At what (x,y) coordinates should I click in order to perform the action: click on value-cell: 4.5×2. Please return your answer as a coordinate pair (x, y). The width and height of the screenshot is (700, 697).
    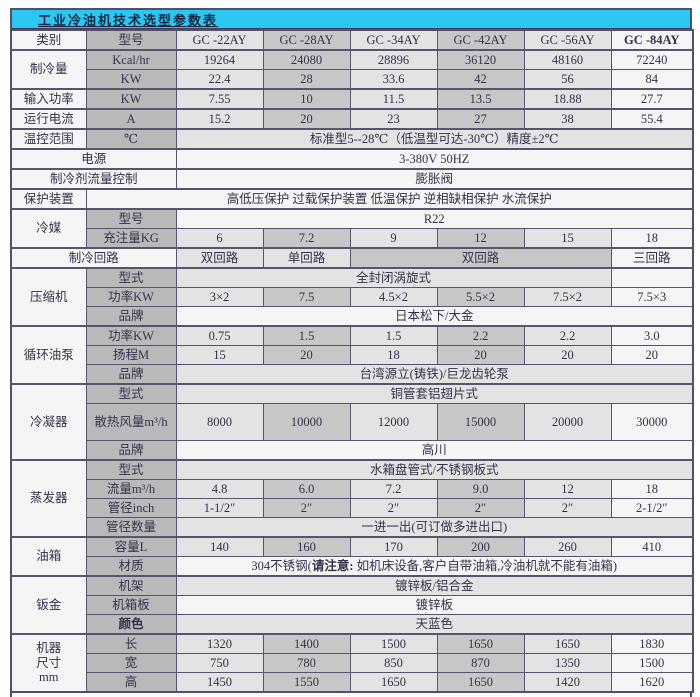
    Looking at the image, I should click on (393, 297).